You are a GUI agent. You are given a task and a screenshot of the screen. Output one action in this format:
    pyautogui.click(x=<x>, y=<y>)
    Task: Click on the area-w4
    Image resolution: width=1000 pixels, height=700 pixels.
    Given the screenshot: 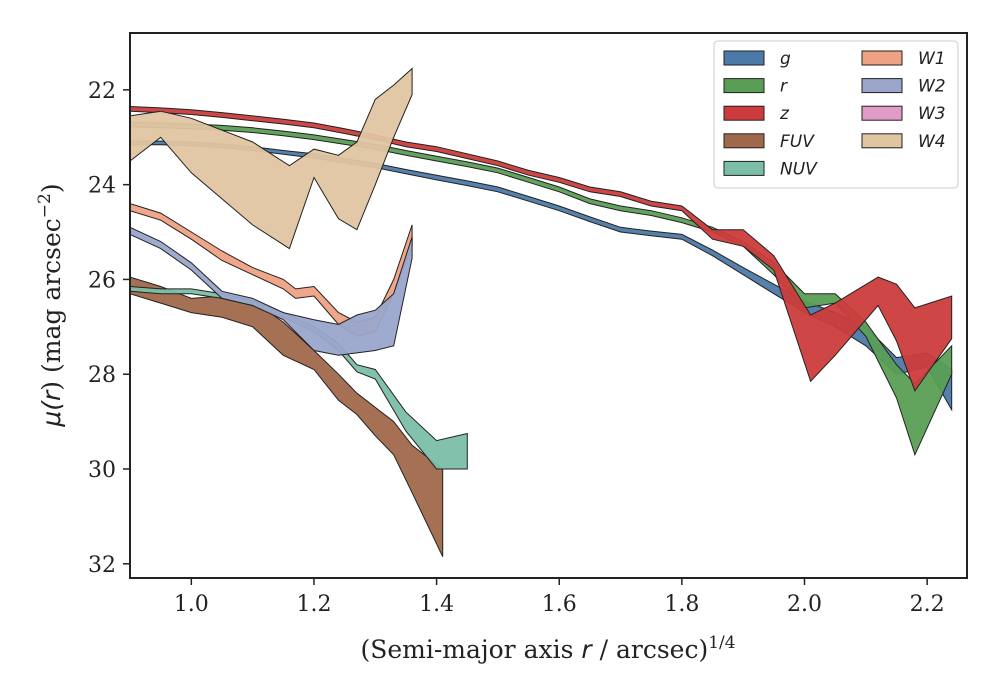 What is the action you would take?
    pyautogui.click(x=271, y=158)
    